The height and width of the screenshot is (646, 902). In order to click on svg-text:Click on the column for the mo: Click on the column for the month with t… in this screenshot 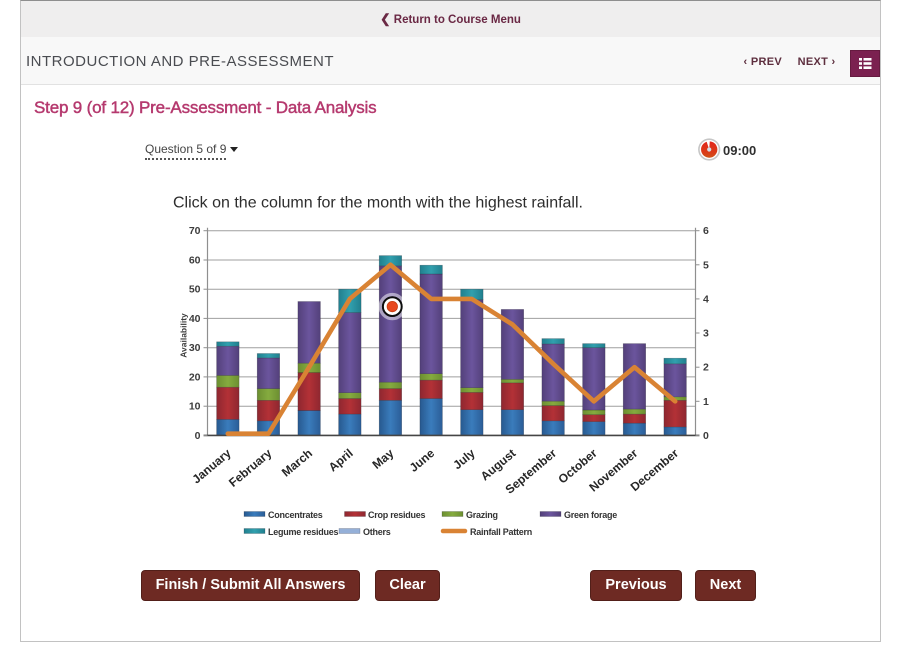, I will do `click(378, 203)`.